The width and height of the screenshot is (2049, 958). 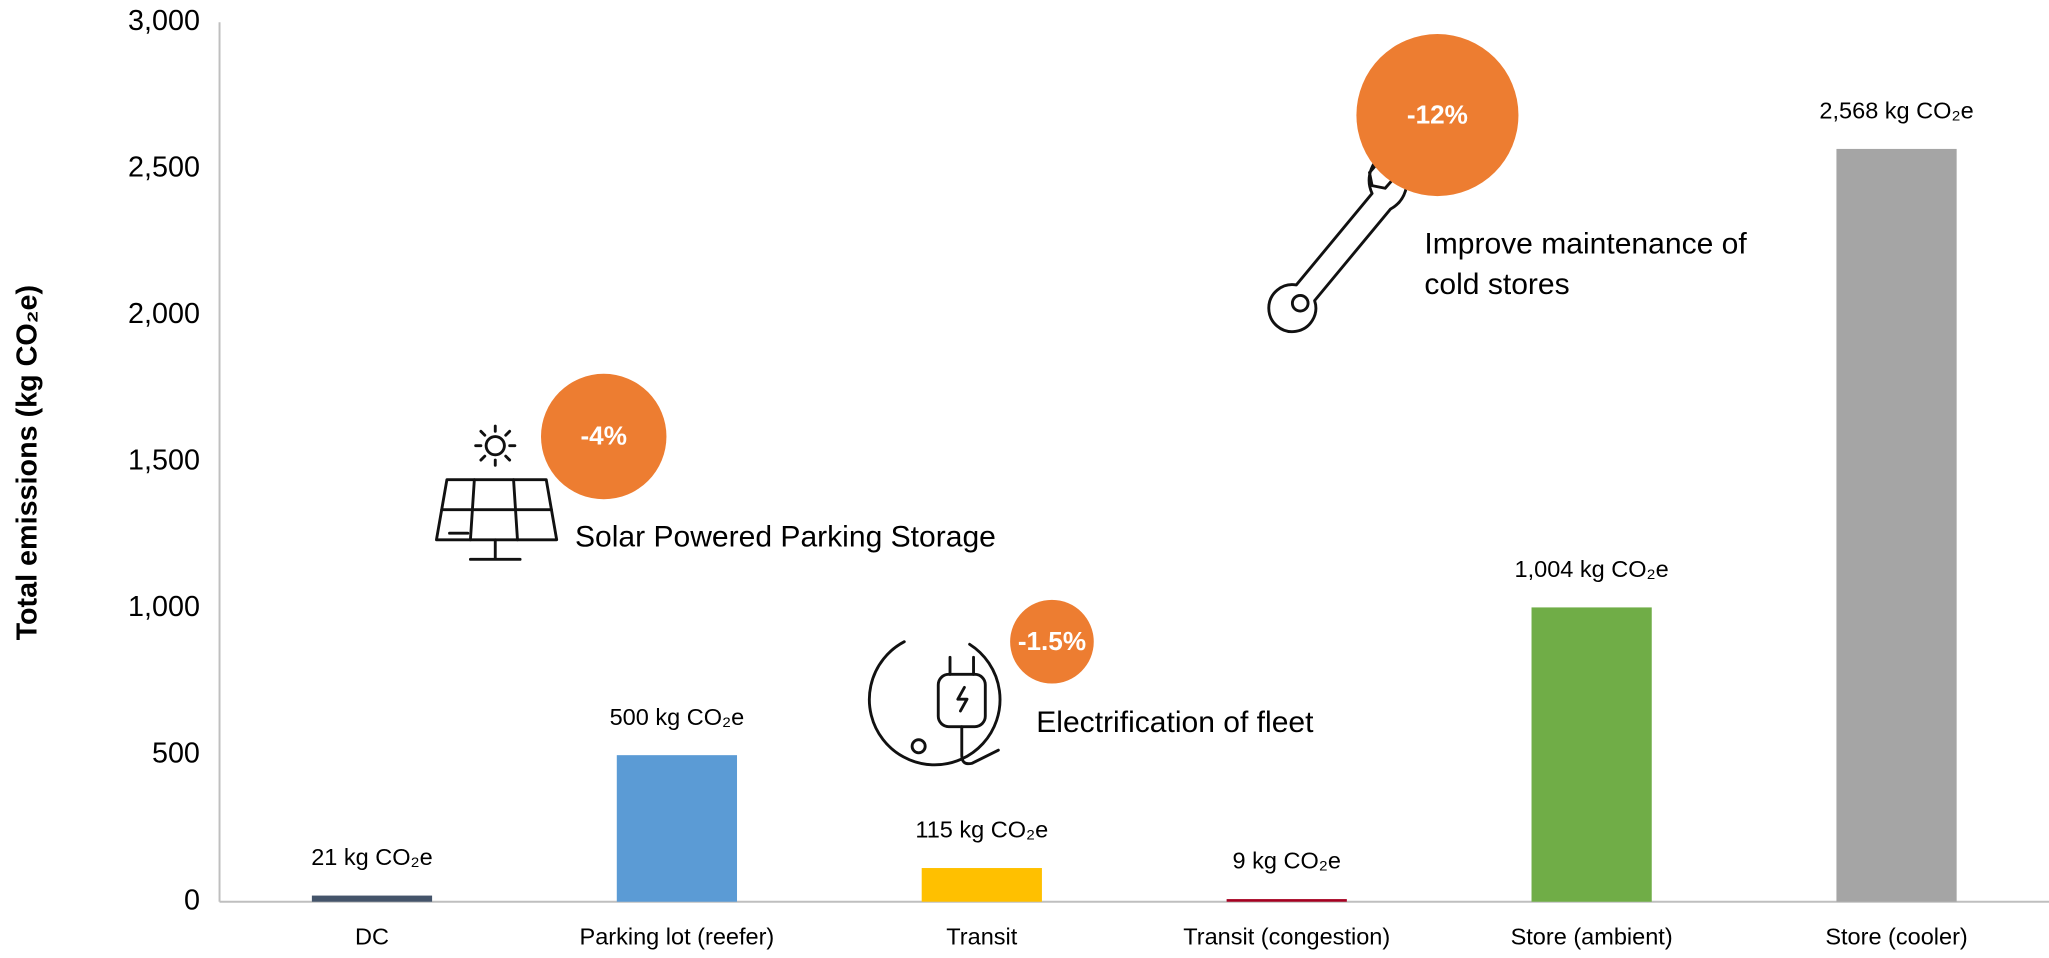 What do you see at coordinates (1585, 244) in the screenshot?
I see `annotation-text: Improve maintenance of` at bounding box center [1585, 244].